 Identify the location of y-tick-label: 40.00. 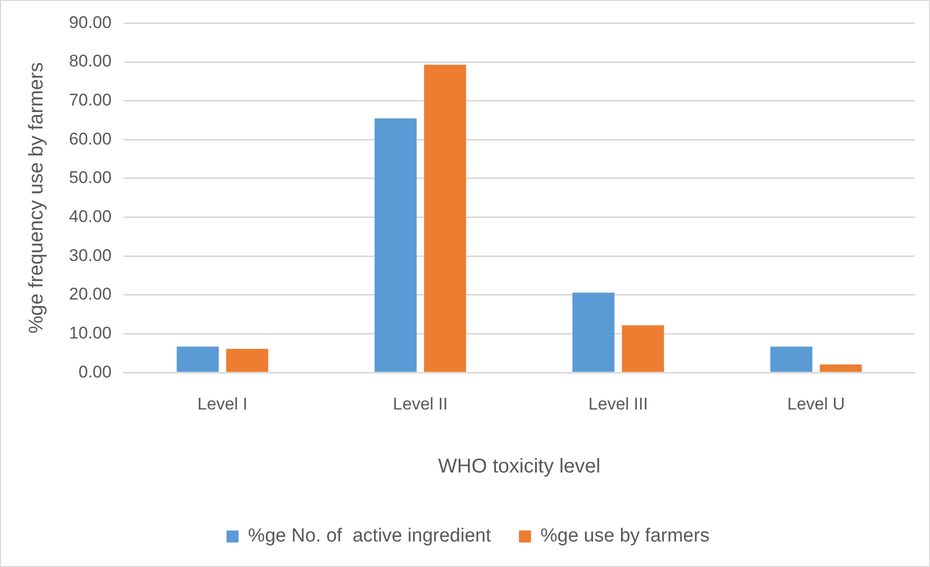
(90, 216).